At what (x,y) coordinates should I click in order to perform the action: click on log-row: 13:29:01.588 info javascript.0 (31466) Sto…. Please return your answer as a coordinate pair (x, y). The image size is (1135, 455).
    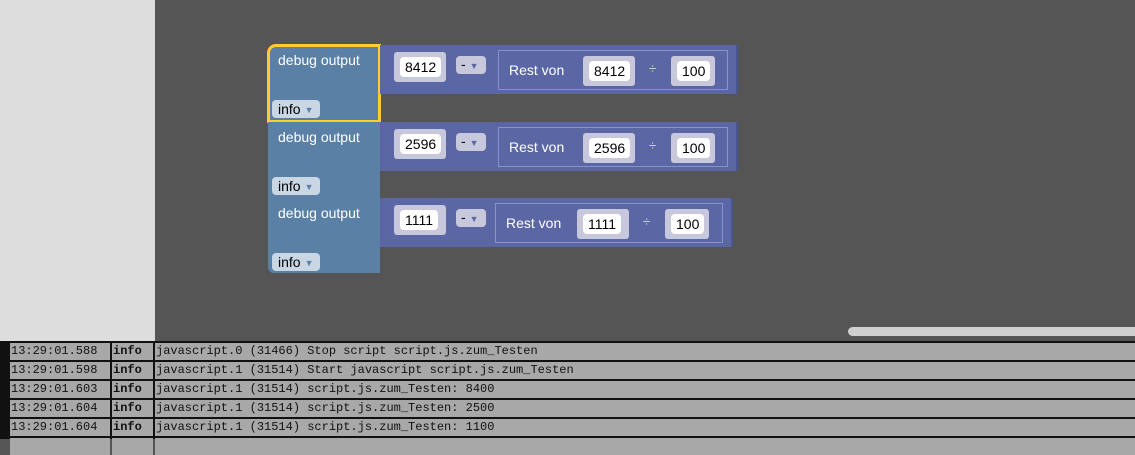
    Looking at the image, I should click on (572, 351).